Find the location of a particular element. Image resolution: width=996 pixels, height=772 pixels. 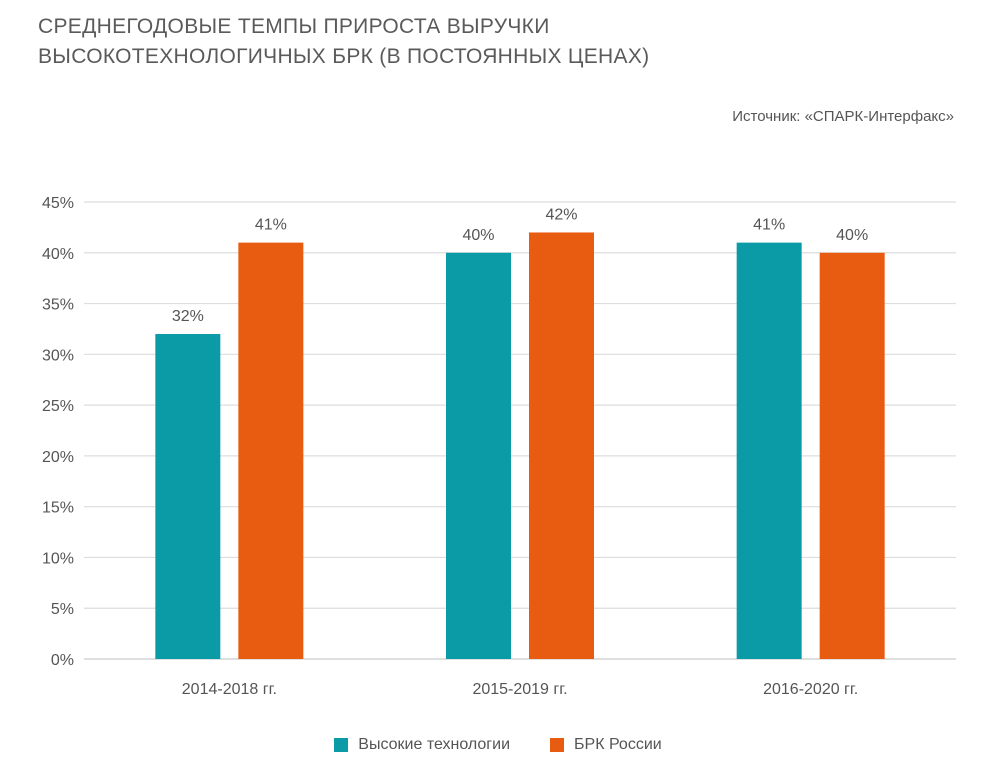

y-tick-label: 0% is located at coordinates (62, 660).